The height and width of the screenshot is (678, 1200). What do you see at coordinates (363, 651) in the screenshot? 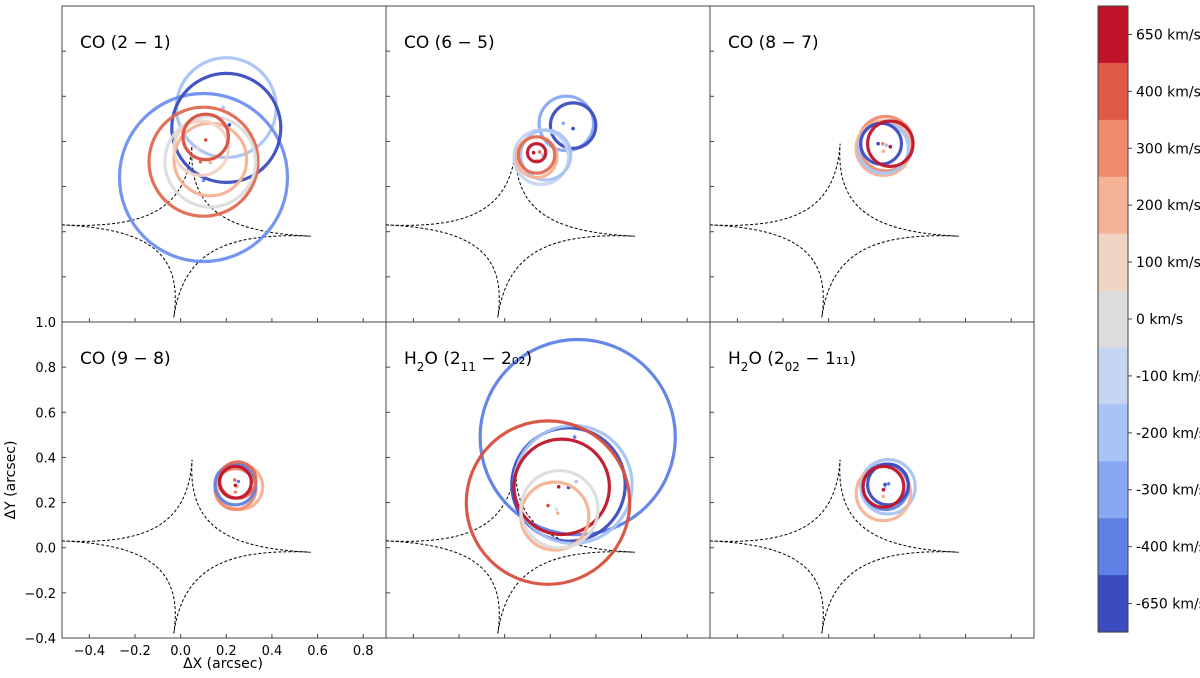
I see `x-tick-label: 0.8` at bounding box center [363, 651].